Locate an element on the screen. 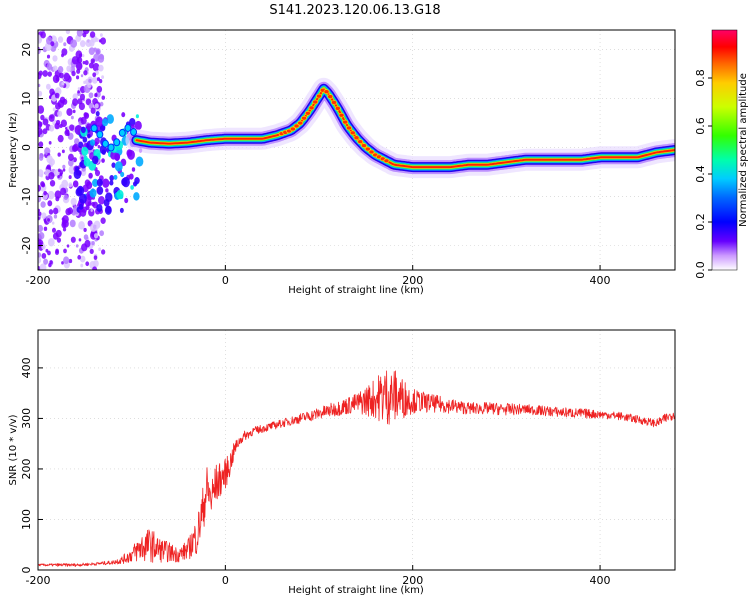 The height and width of the screenshot is (600, 750). spectrogram-y-axis-label: Frequency (Hz) is located at coordinates (13, 150).